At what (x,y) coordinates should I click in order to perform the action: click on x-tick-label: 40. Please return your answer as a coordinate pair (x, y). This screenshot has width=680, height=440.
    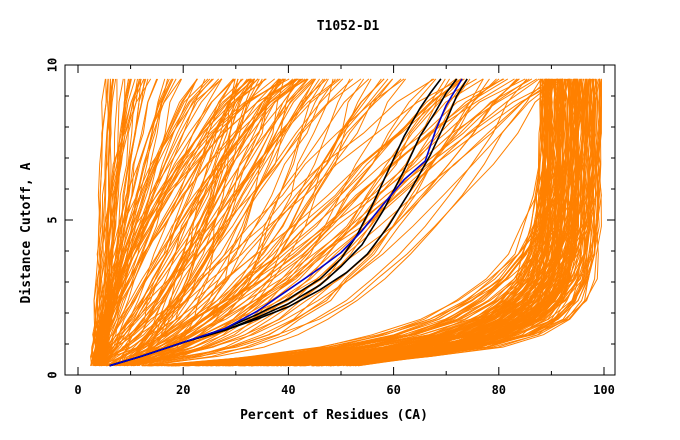
    Looking at the image, I should click on (288, 390).